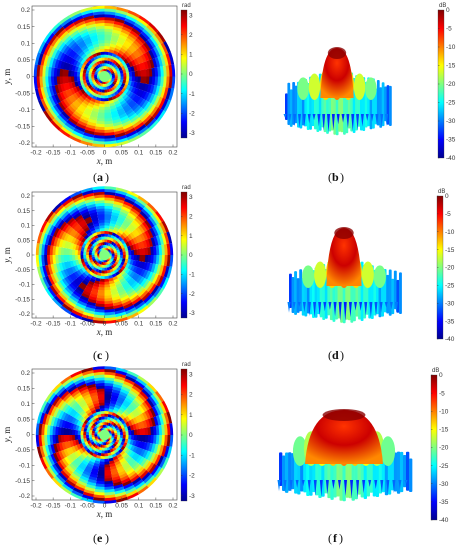 The image size is (462, 550). What do you see at coordinates (192, 275) in the screenshot?
I see `colorbar-tick-label: -1` at bounding box center [192, 275].